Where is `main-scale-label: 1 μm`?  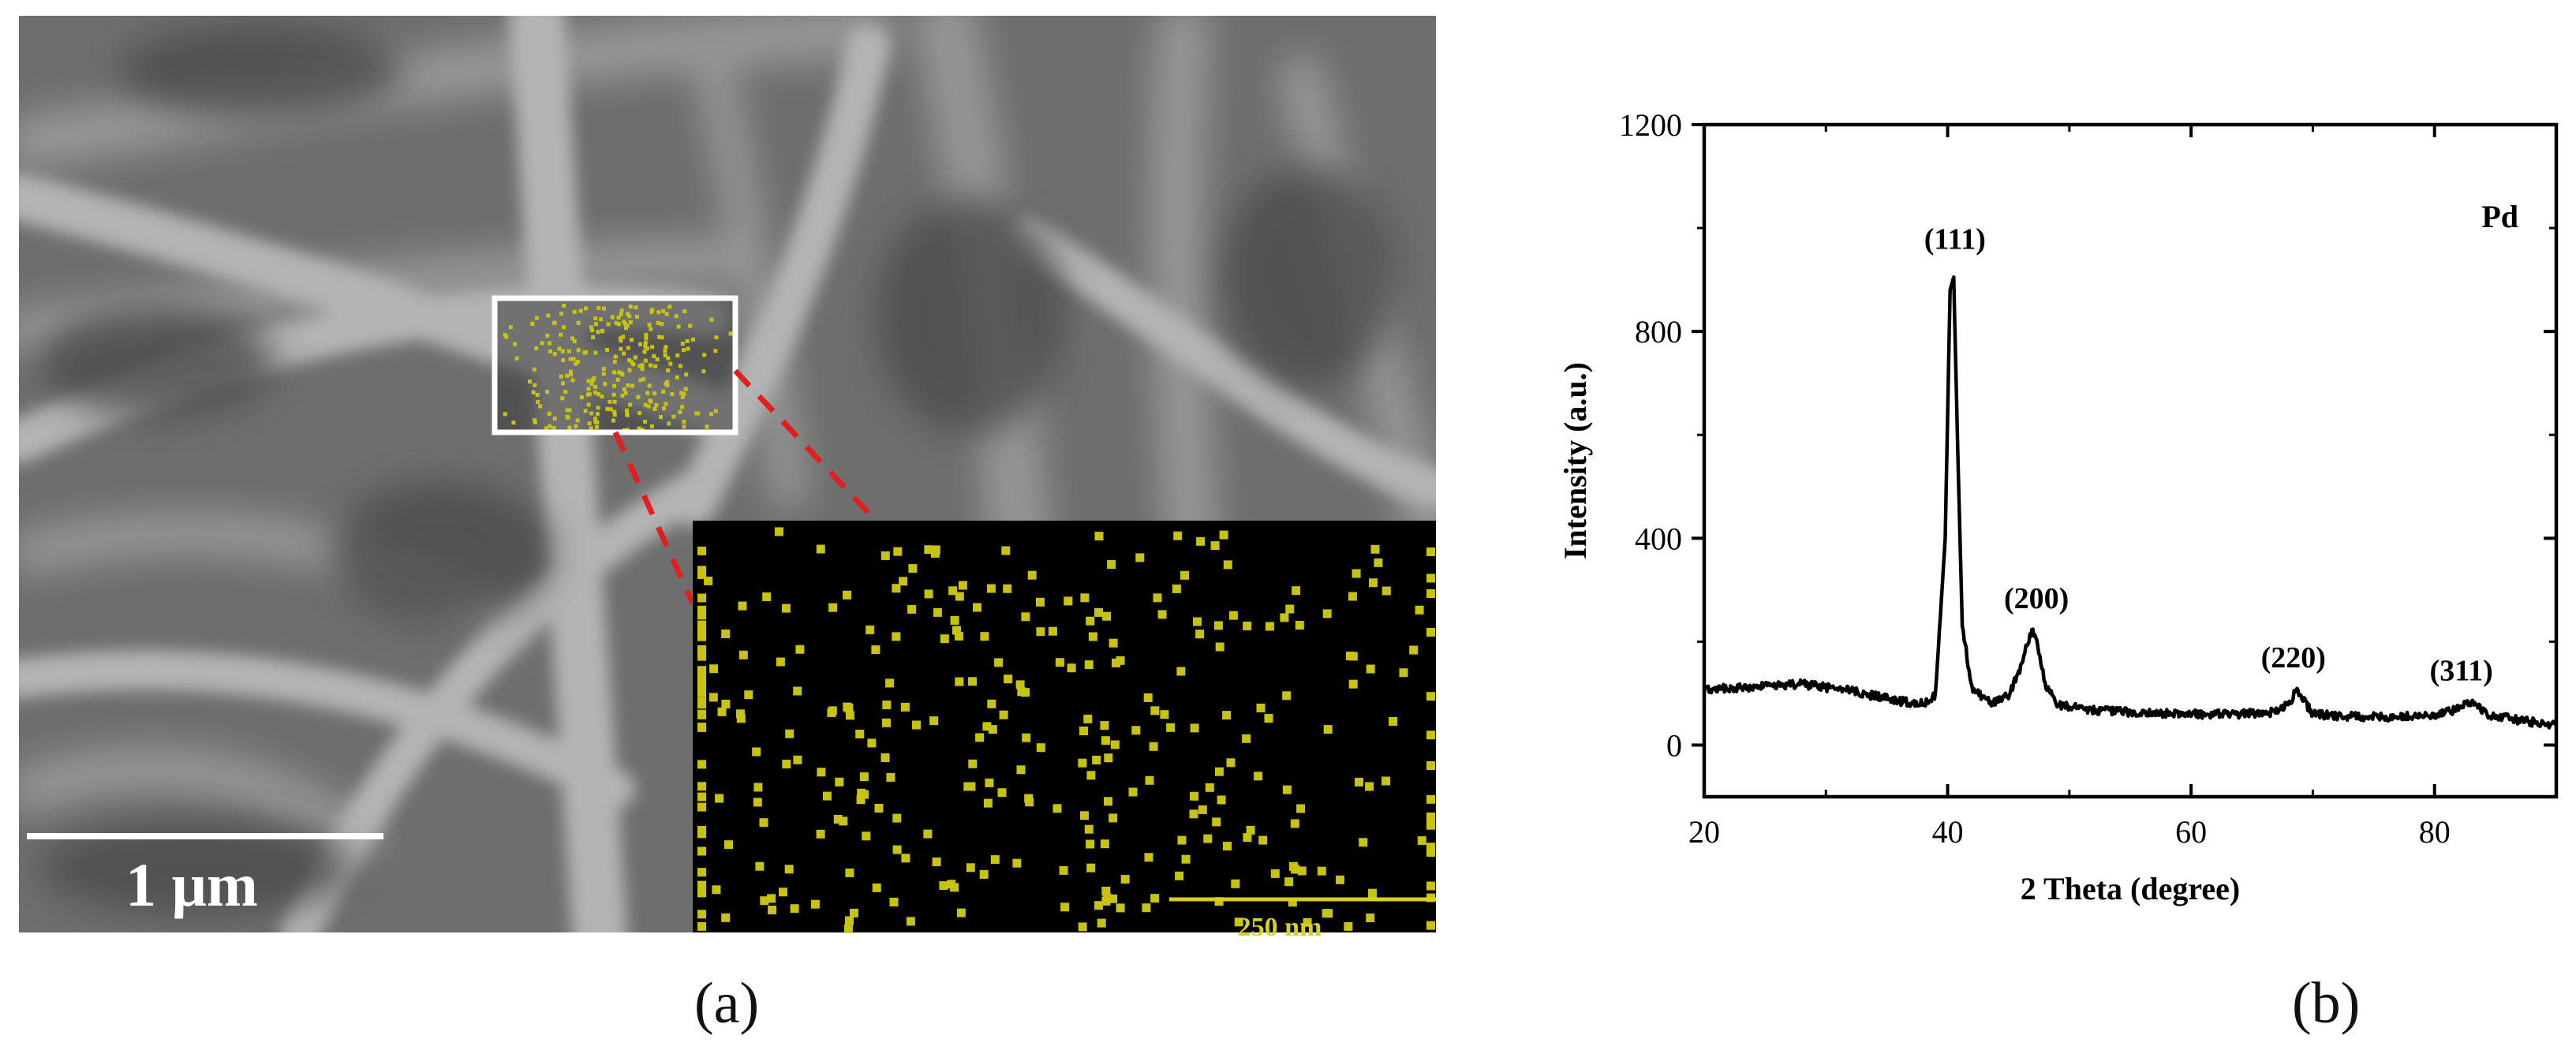 main-scale-label: 1 μm is located at coordinates (191, 884).